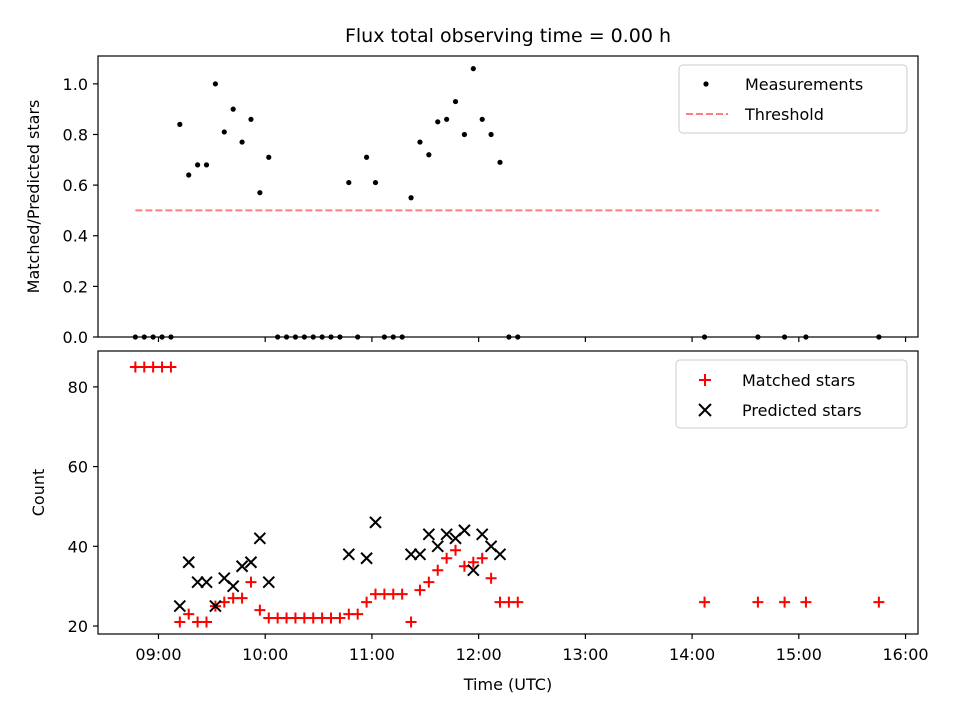 This screenshot has height=720, width=960. What do you see at coordinates (692, 654) in the screenshot?
I see `count-x-tick-label-5: 14:00` at bounding box center [692, 654].